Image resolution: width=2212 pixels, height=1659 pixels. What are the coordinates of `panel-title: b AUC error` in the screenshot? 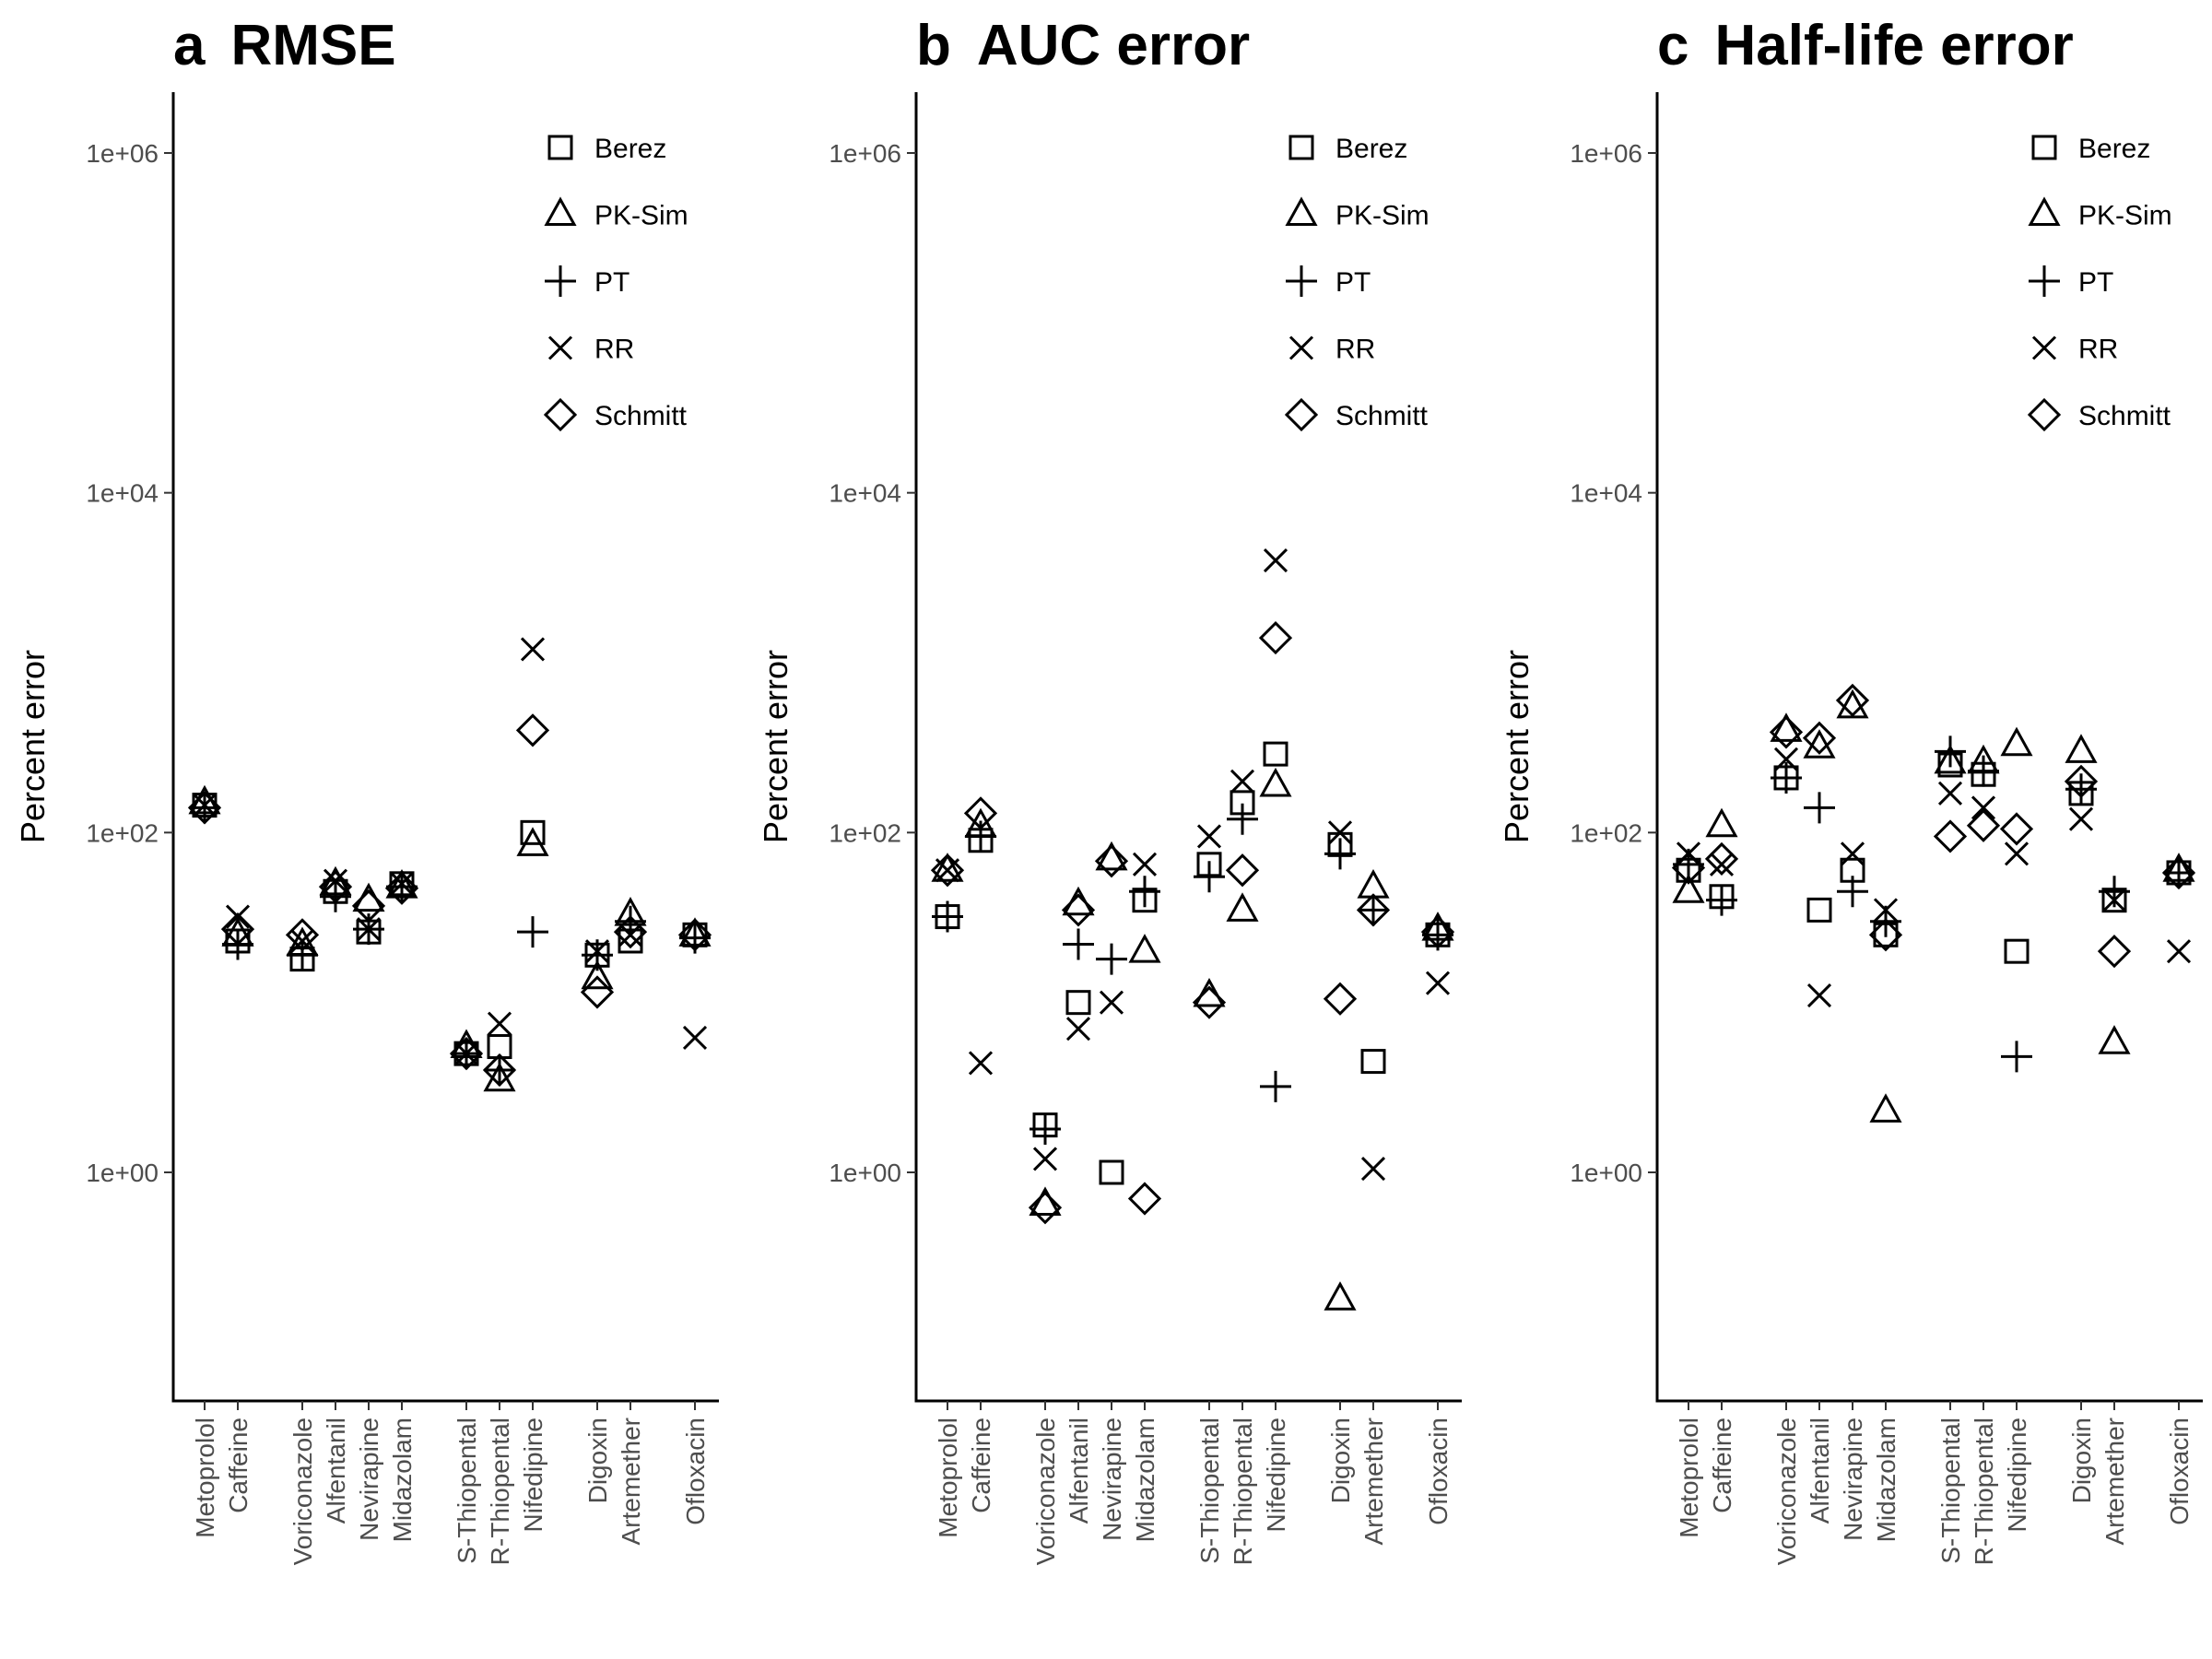 It's located at (1083, 45).